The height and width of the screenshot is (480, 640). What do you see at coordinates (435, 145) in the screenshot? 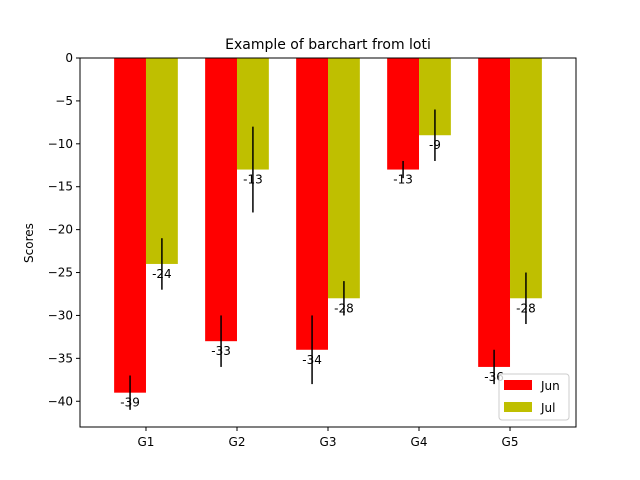
I see `data-label-jul-g4: -9` at bounding box center [435, 145].